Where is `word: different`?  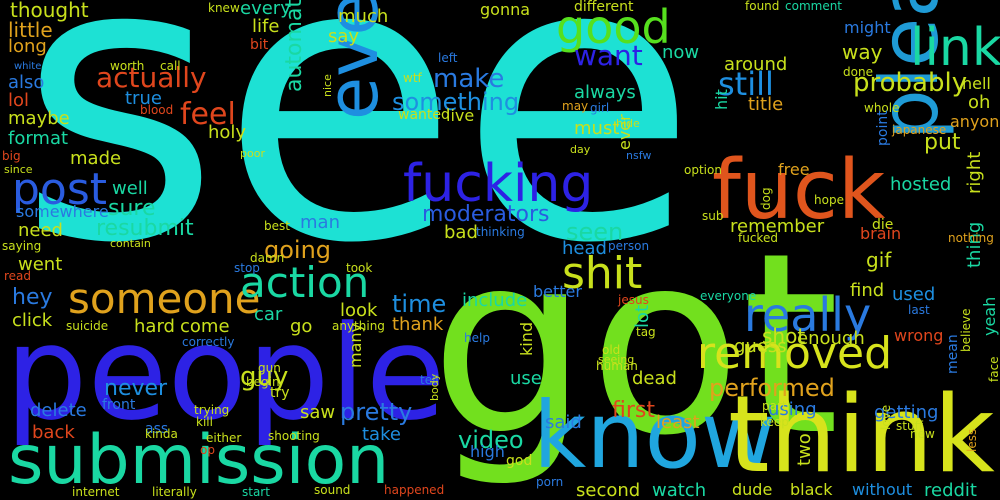 word: different is located at coordinates (604, 7).